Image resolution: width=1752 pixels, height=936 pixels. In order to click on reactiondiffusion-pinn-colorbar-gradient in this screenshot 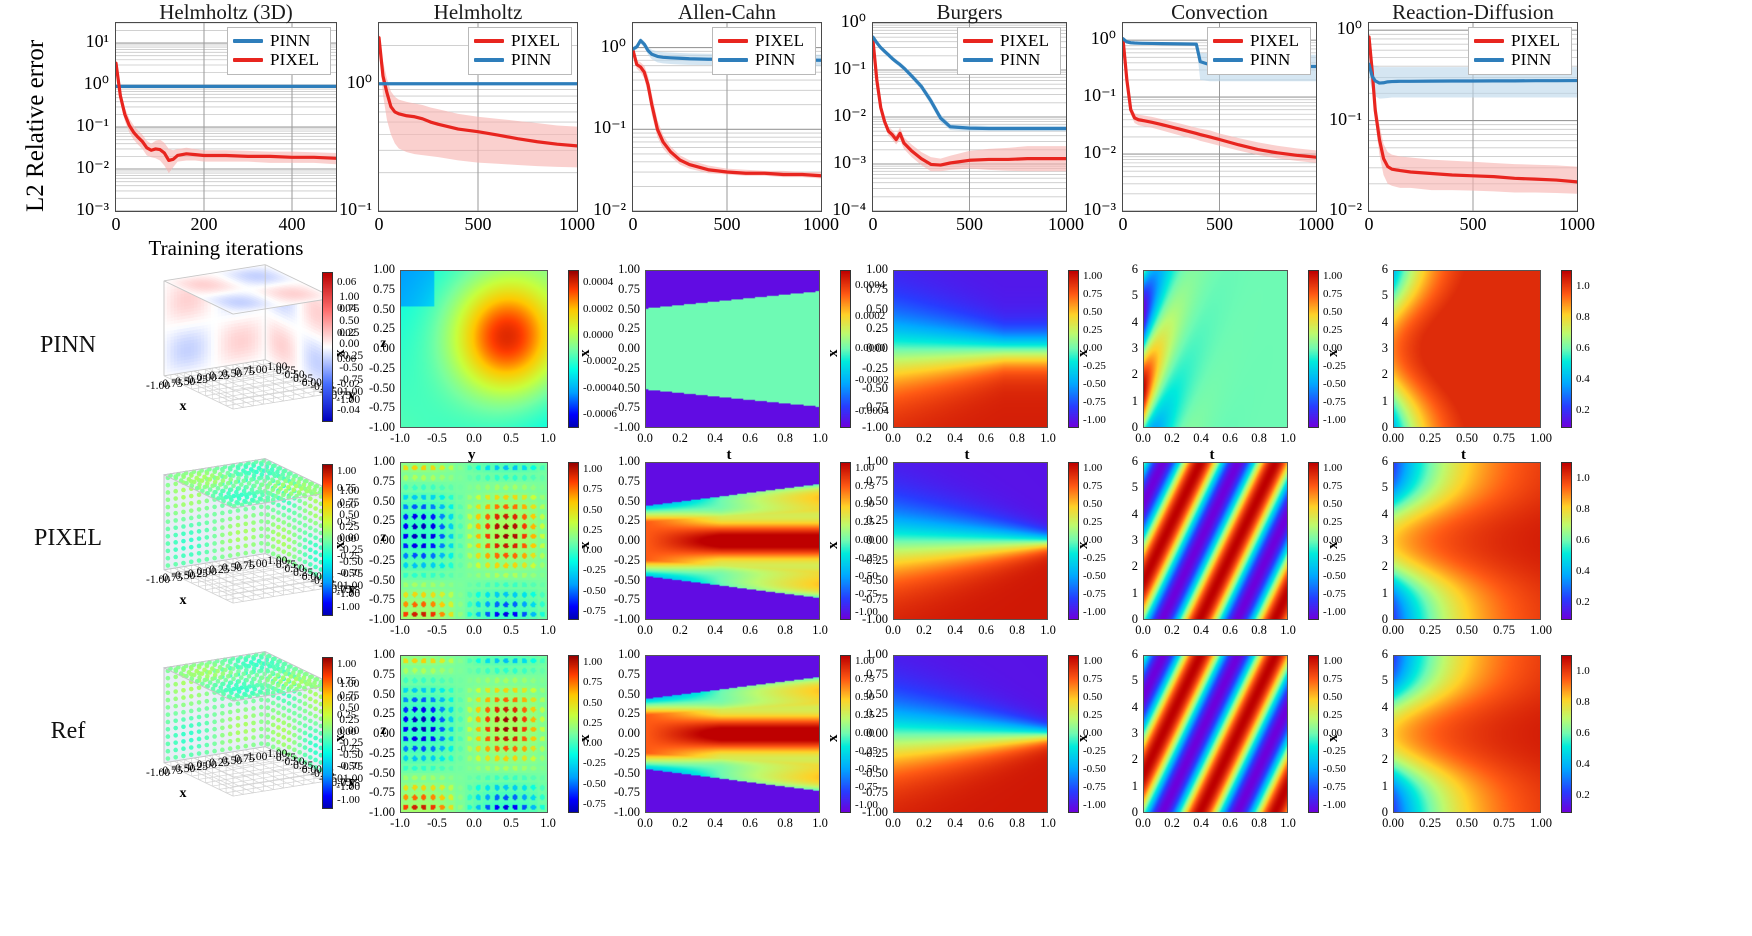, I will do `click(1566, 349)`.